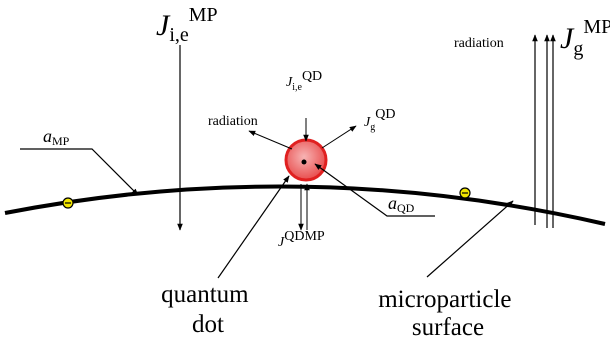  Describe the element at coordinates (208, 309) in the screenshot. I see `quantum-dot-caption: quantum dot` at that location.